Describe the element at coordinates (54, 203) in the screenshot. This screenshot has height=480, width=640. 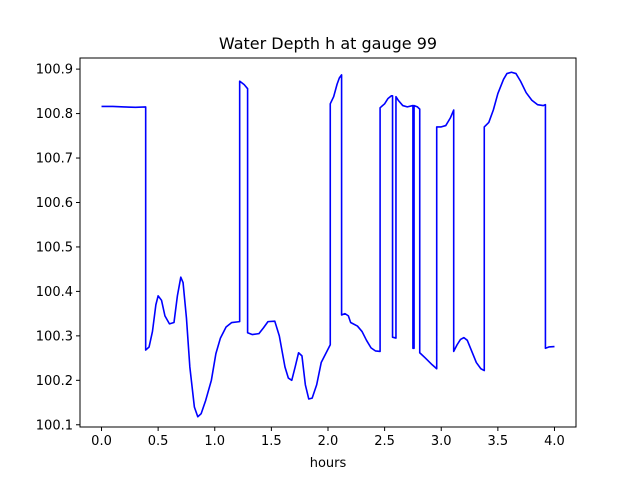
I see `y-tick-label: 100.6` at that location.